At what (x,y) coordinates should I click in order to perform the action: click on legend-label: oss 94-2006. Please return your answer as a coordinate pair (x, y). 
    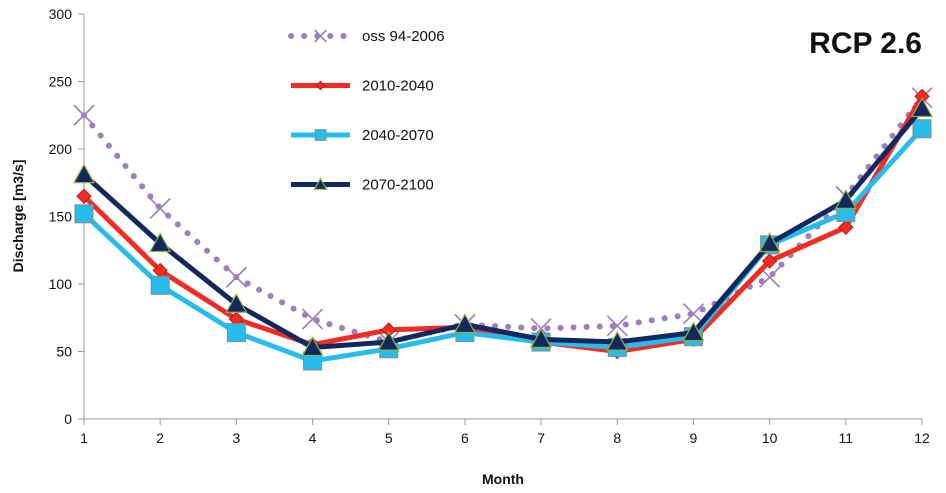
    Looking at the image, I should click on (403, 36).